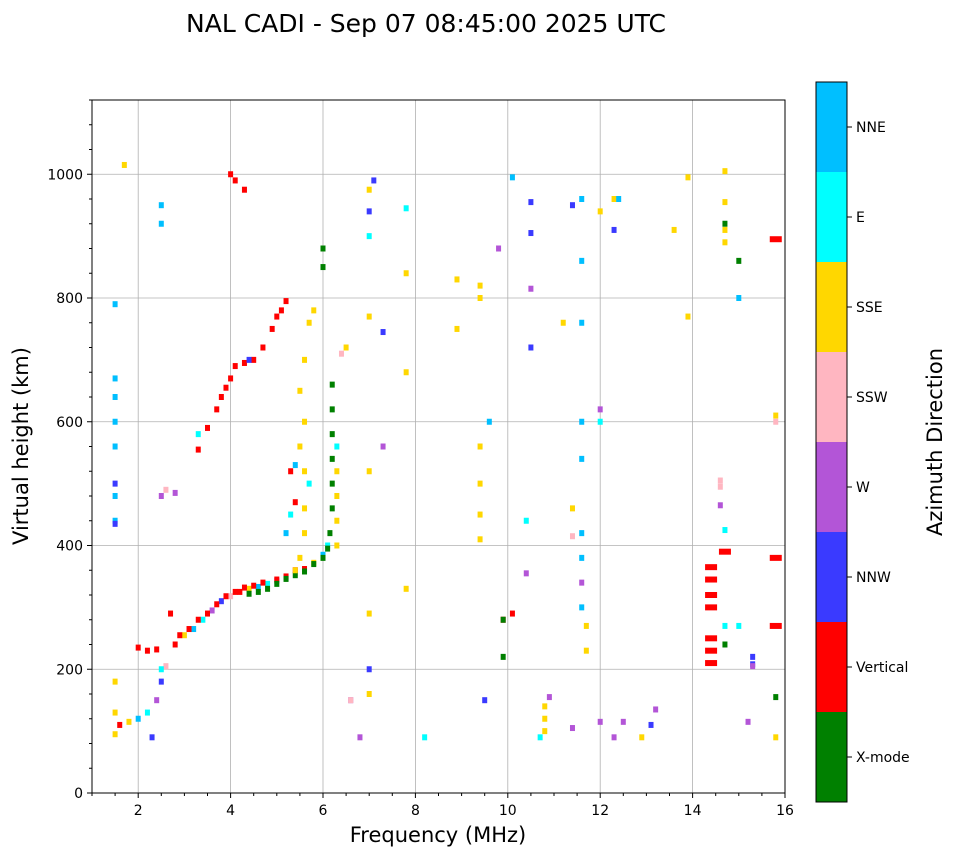 Image resolution: width=958 pixels, height=857 pixels. I want to click on x-tick-label: 8, so click(415, 811).